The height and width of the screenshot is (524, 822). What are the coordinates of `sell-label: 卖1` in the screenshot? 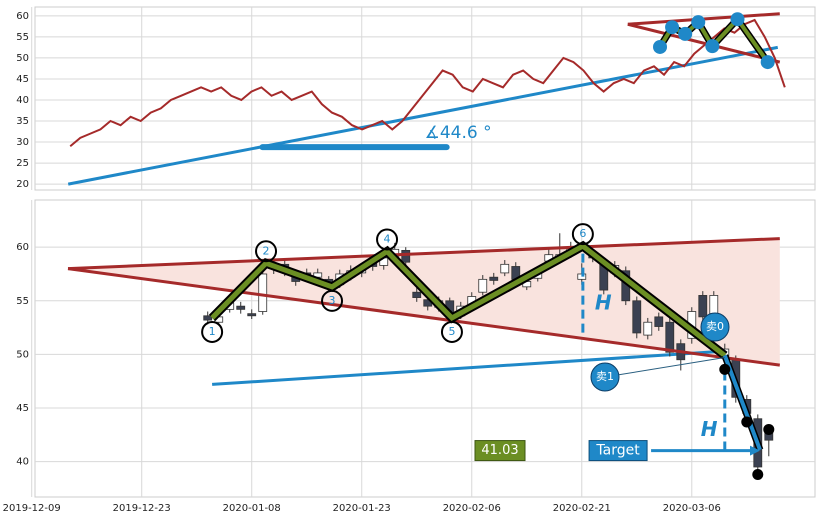 It's located at (605, 376).